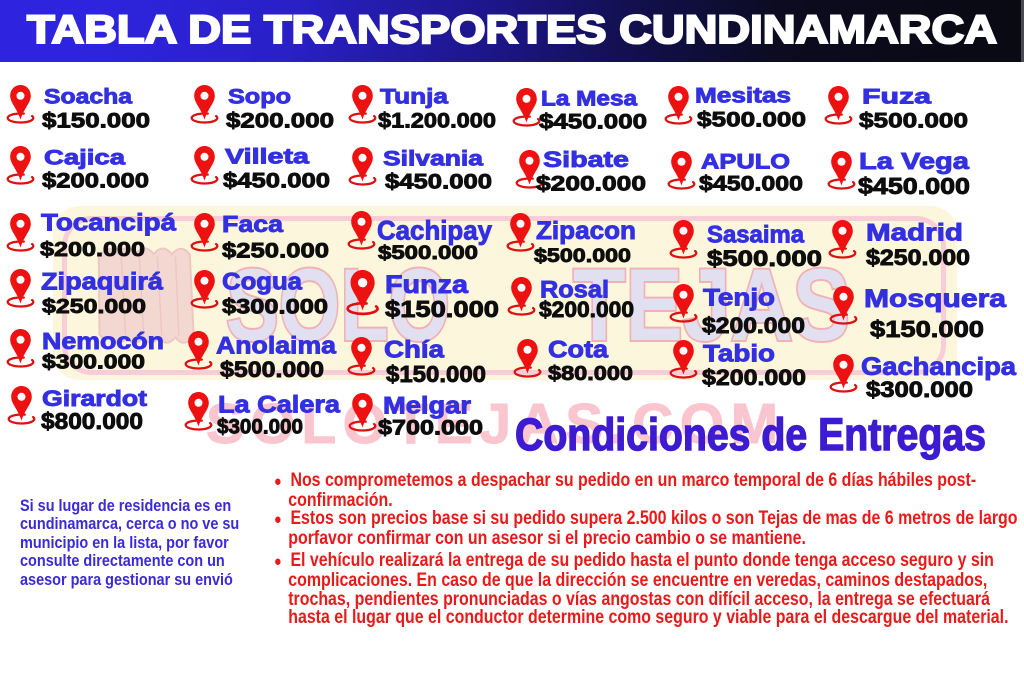 The width and height of the screenshot is (1024, 683). I want to click on svg-text: $1.200.000, so click(437, 120).